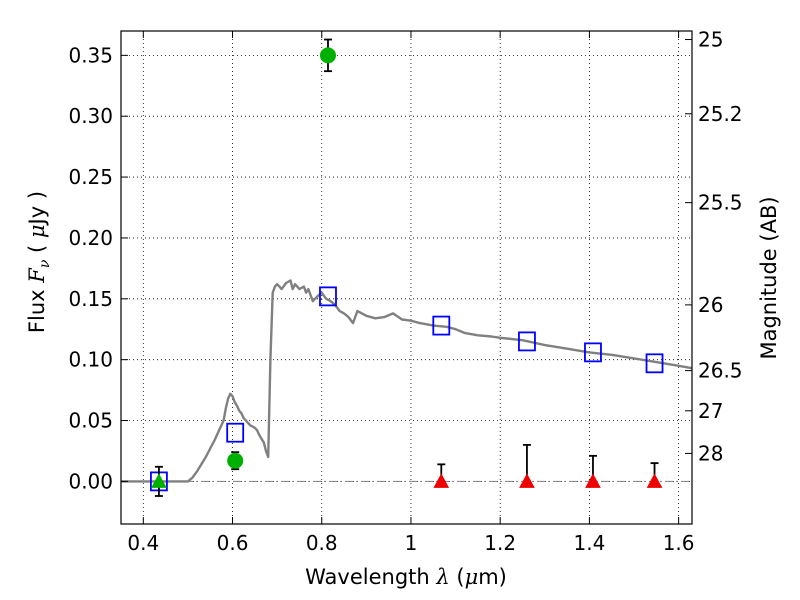  Describe the element at coordinates (90, 238) in the screenshot. I see `y-tick-label: 0.20` at that location.